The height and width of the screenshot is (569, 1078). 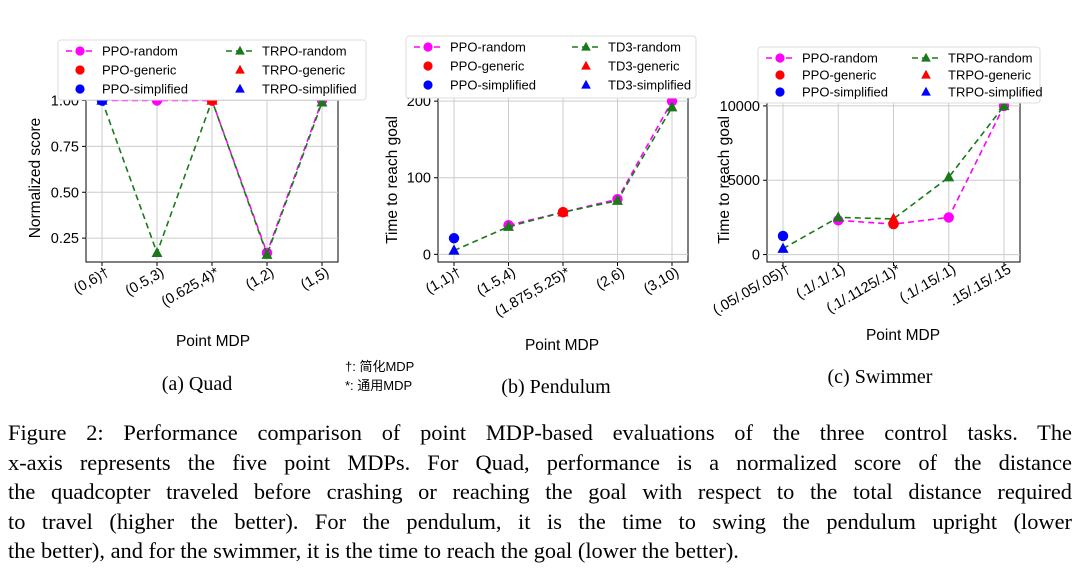 I want to click on data-point-td3-simplified, so click(x=454, y=249).